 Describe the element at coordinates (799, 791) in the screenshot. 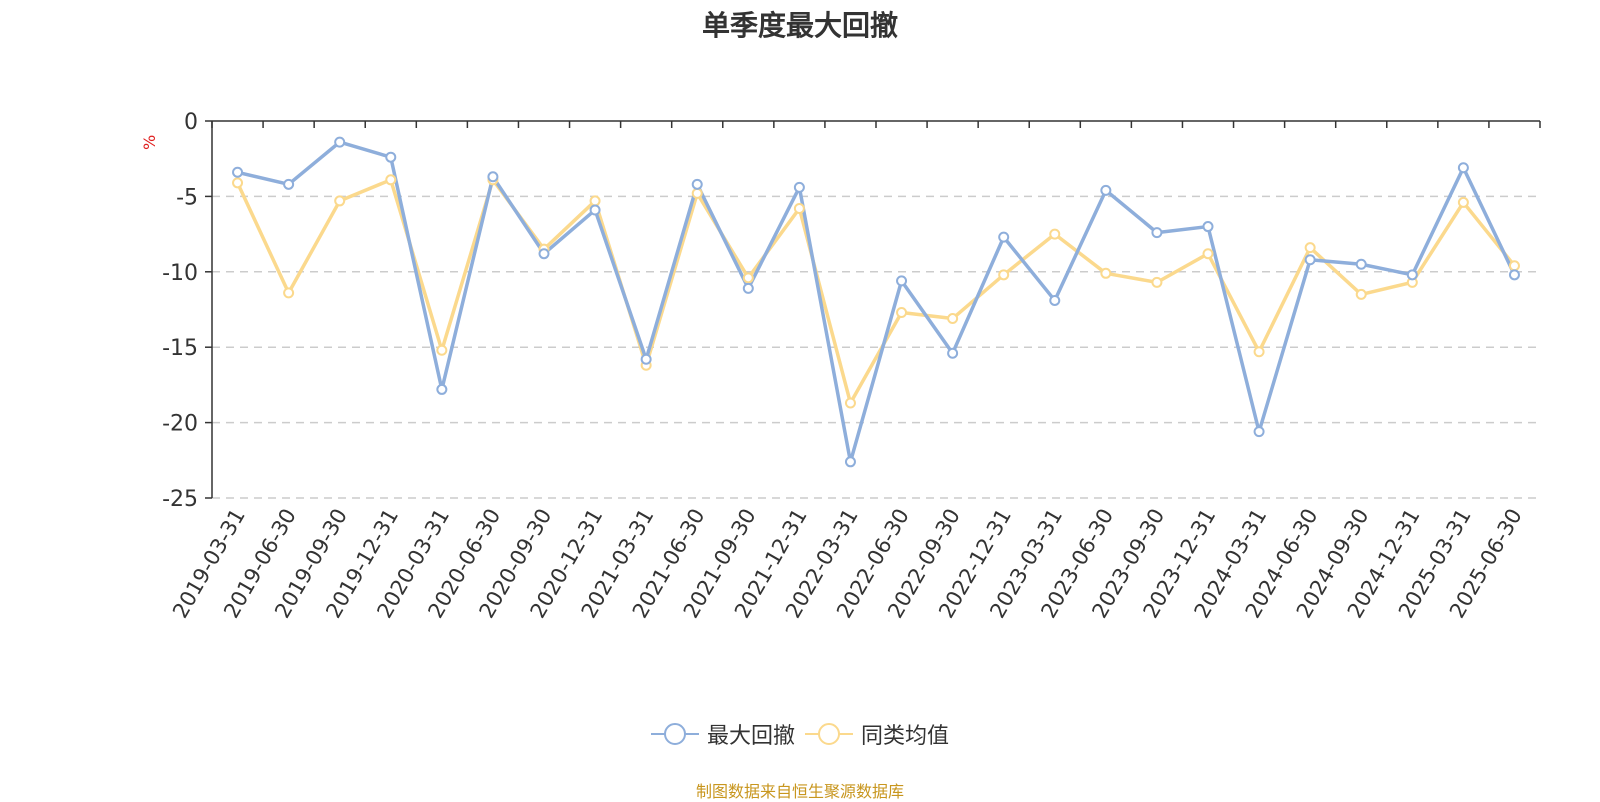

I see `source-note: 制图数据来自恒生聚源数据库` at that location.